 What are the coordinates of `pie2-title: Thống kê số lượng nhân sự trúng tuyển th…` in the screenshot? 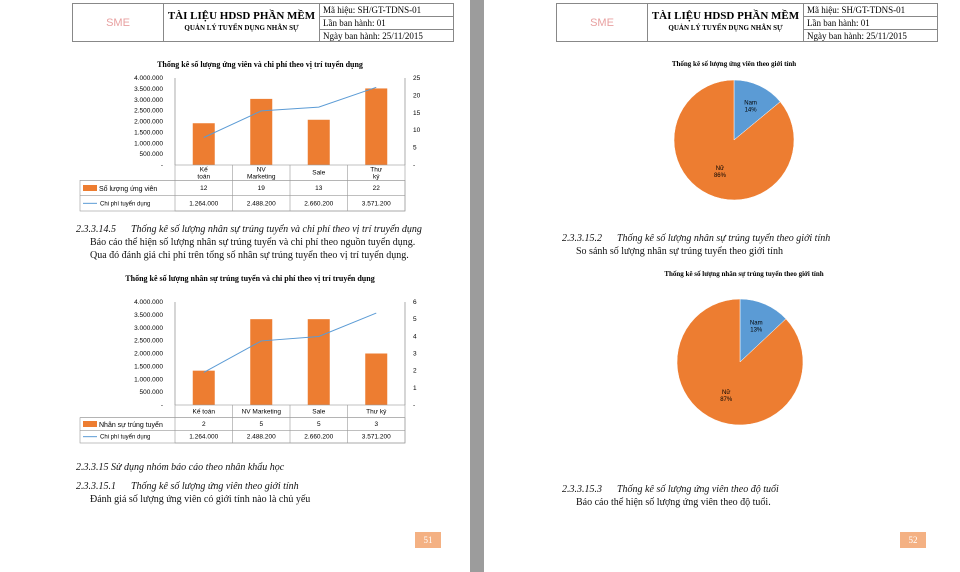 It's located at (744, 274).